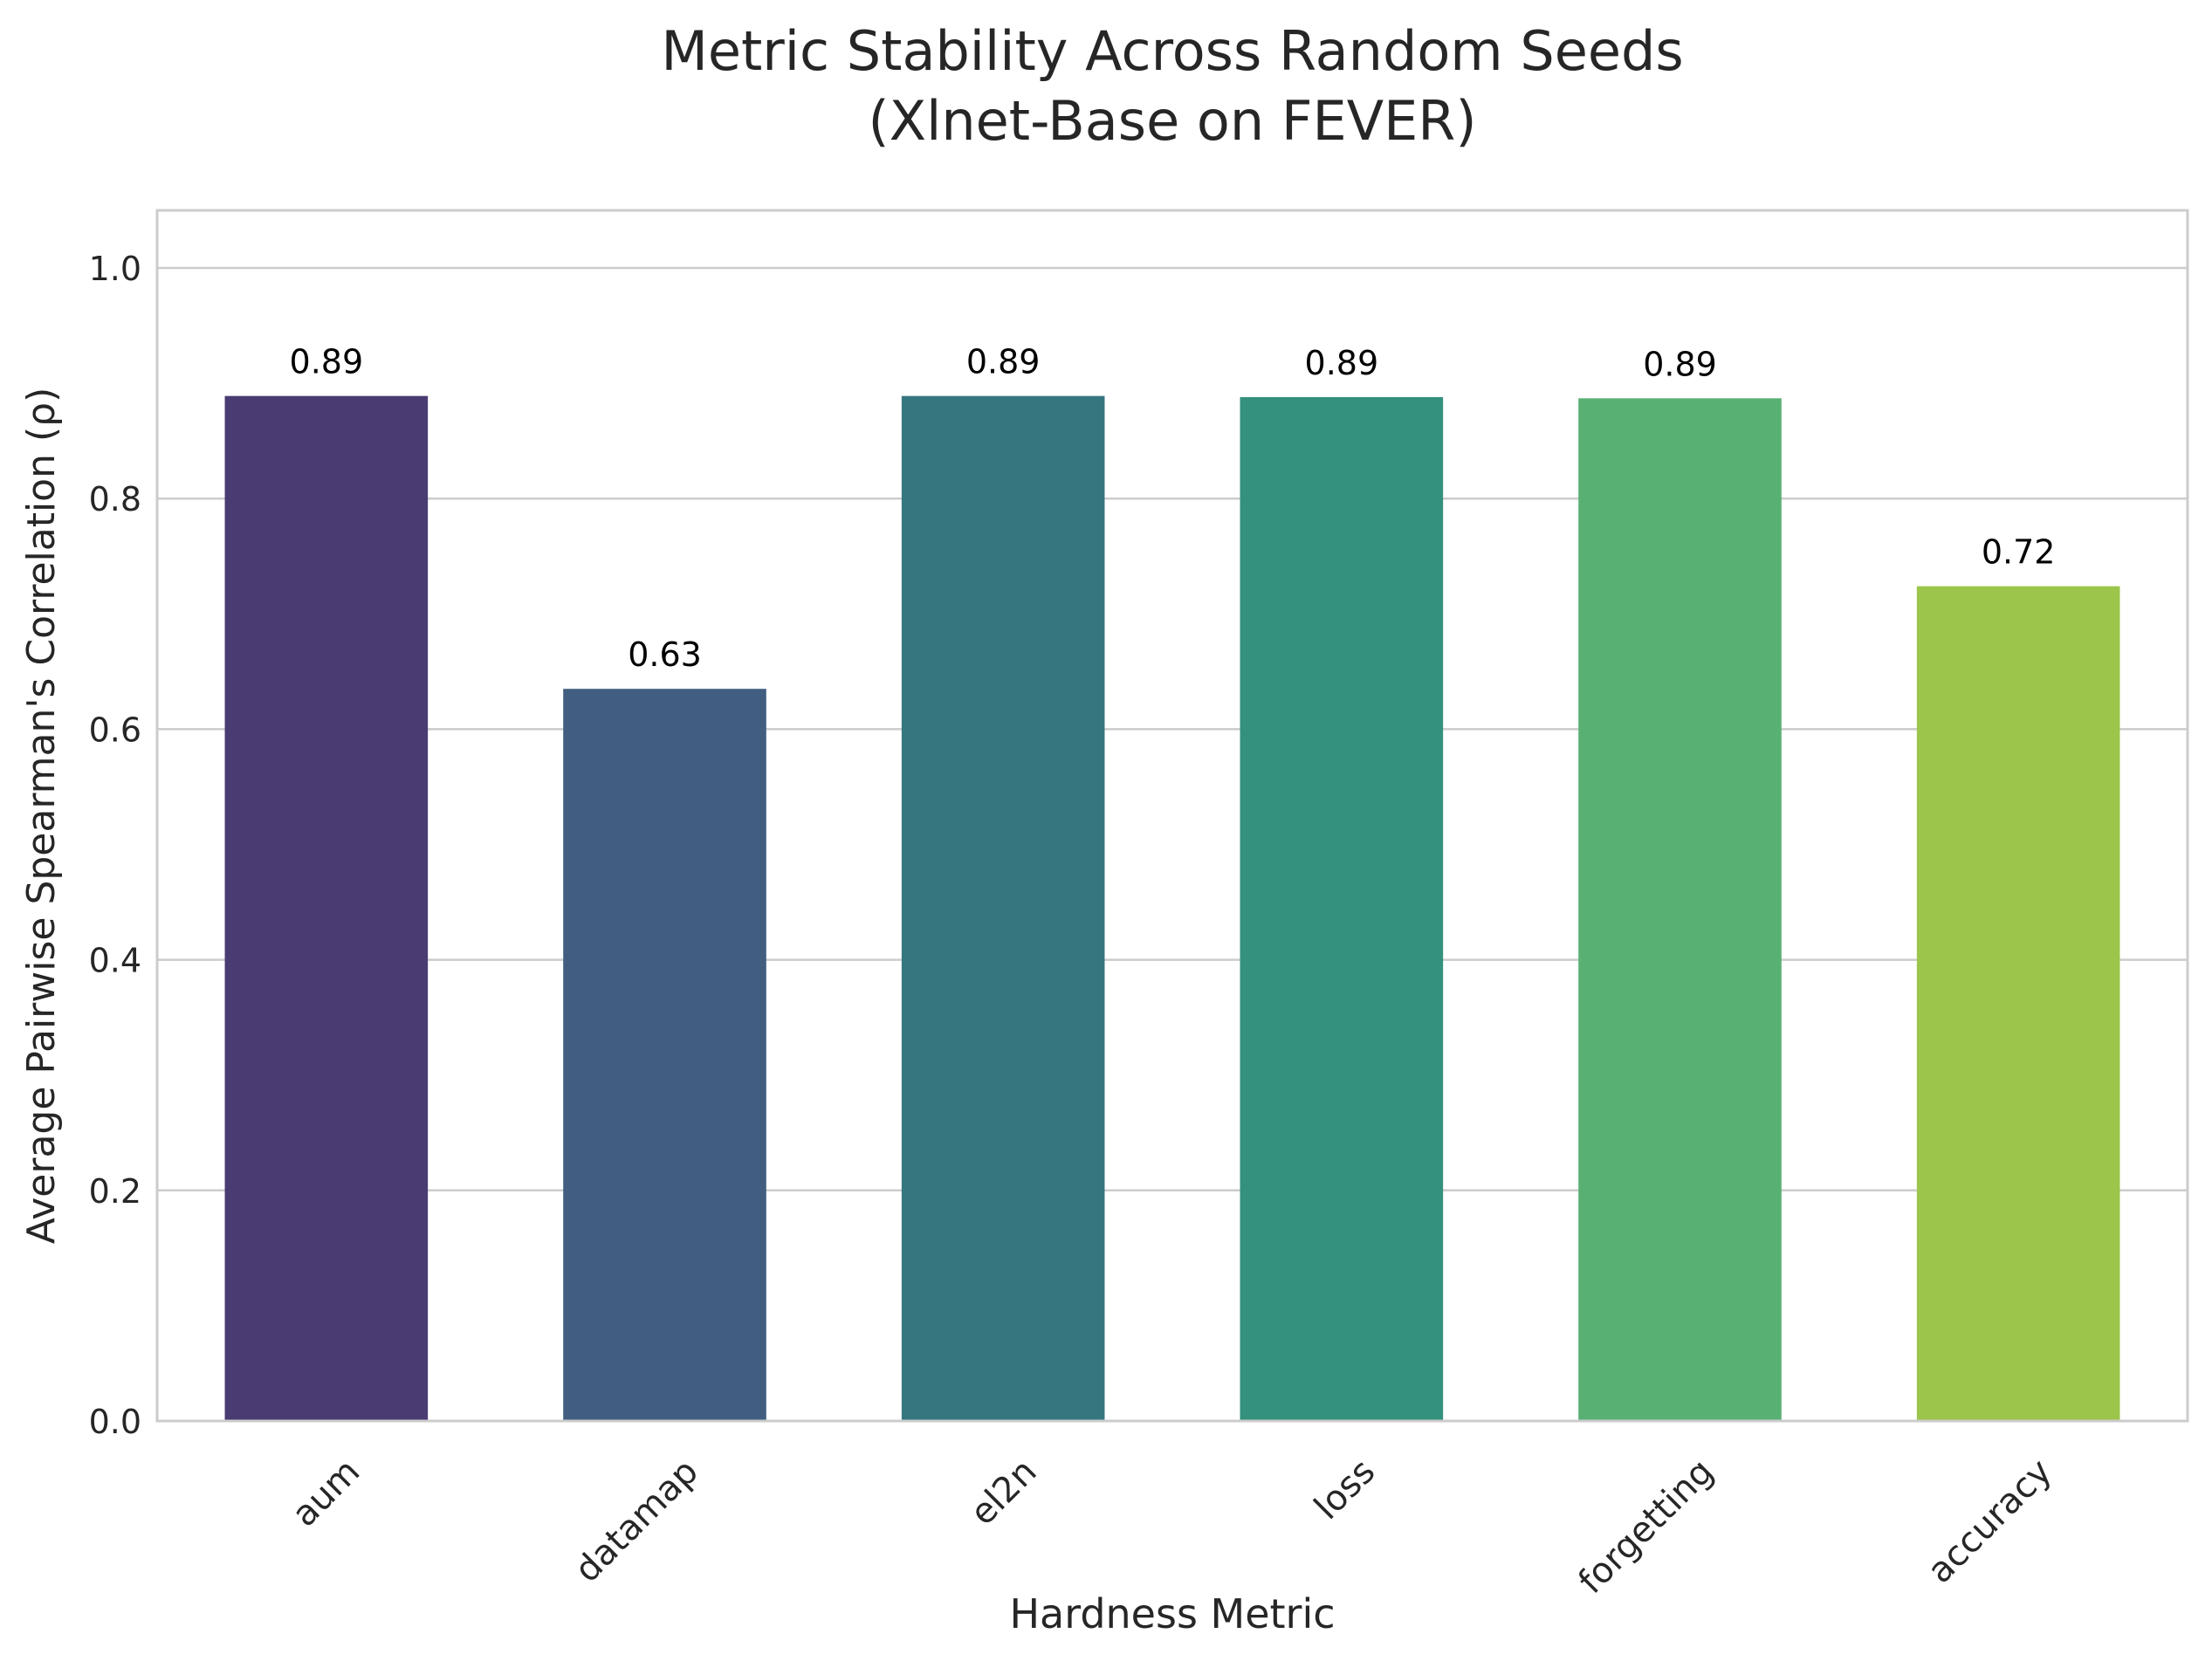  What do you see at coordinates (1004, 1493) in the screenshot?
I see `x-tick-label: el2n` at bounding box center [1004, 1493].